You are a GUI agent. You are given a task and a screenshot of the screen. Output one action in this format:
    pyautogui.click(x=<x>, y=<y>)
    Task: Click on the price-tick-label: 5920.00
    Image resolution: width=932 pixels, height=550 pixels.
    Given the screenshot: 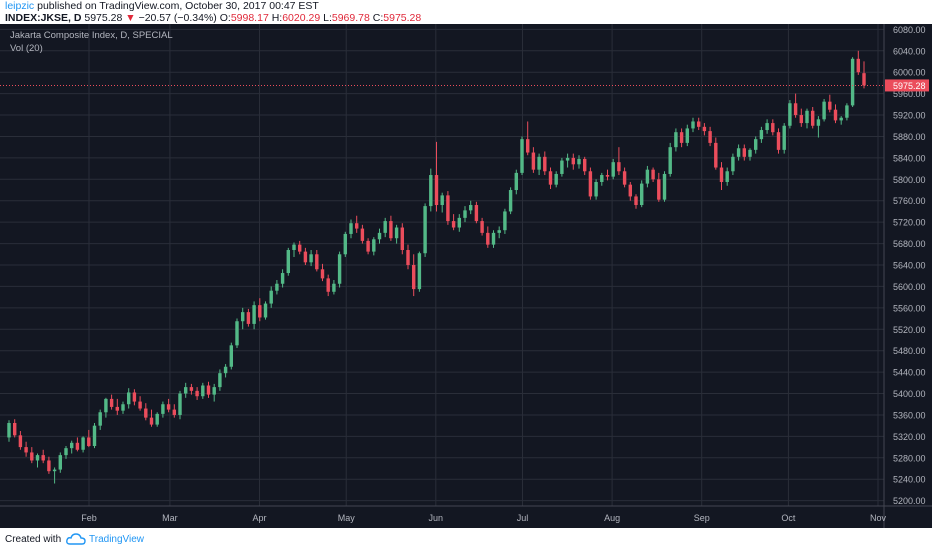 What is the action you would take?
    pyautogui.click(x=909, y=116)
    